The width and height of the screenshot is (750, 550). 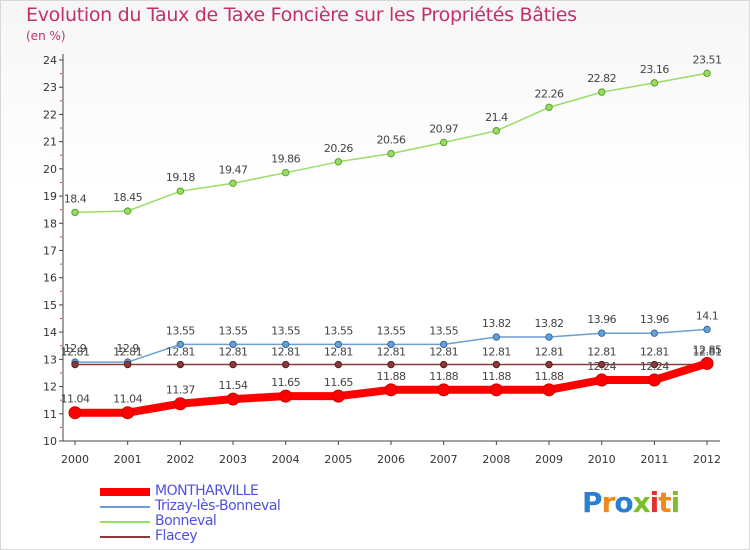 What do you see at coordinates (549, 459) in the screenshot?
I see `x-tick-label: 2009` at bounding box center [549, 459].